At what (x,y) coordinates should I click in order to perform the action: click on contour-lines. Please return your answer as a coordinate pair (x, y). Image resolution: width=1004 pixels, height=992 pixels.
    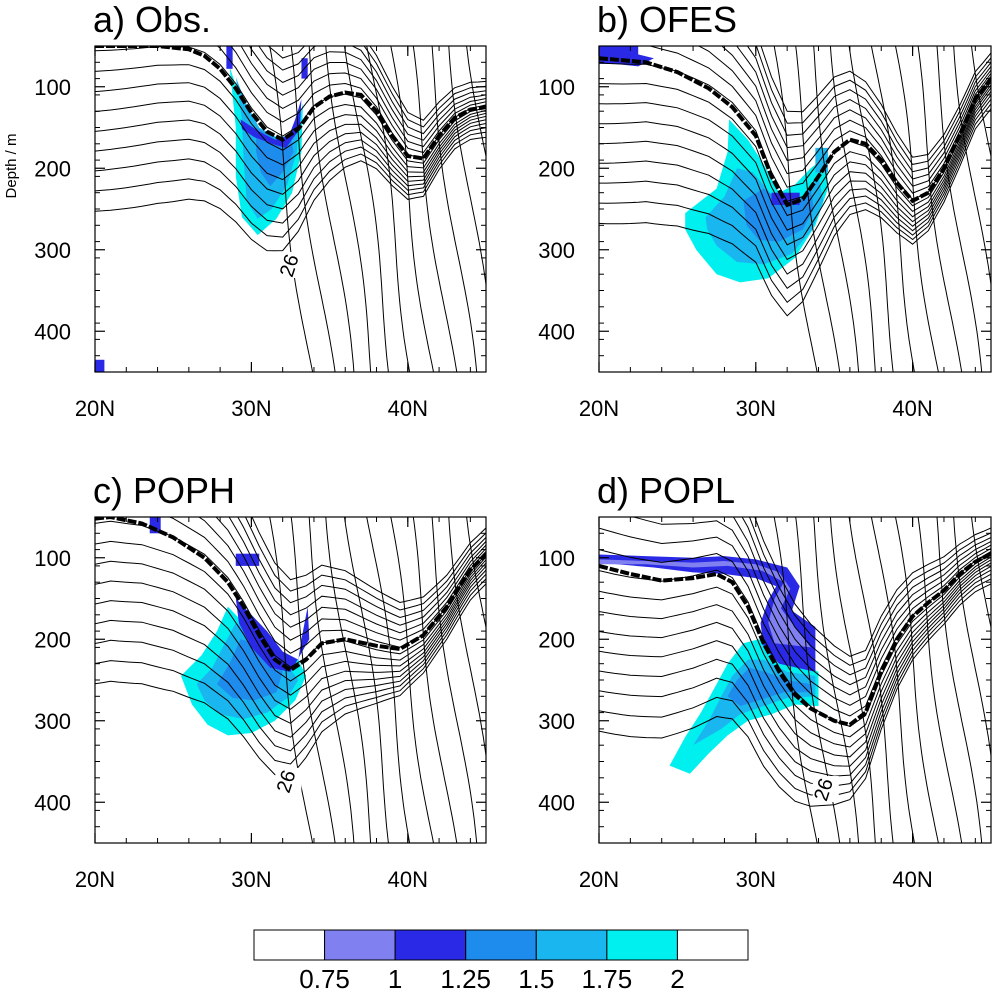
    Looking at the image, I should click on (795, 209).